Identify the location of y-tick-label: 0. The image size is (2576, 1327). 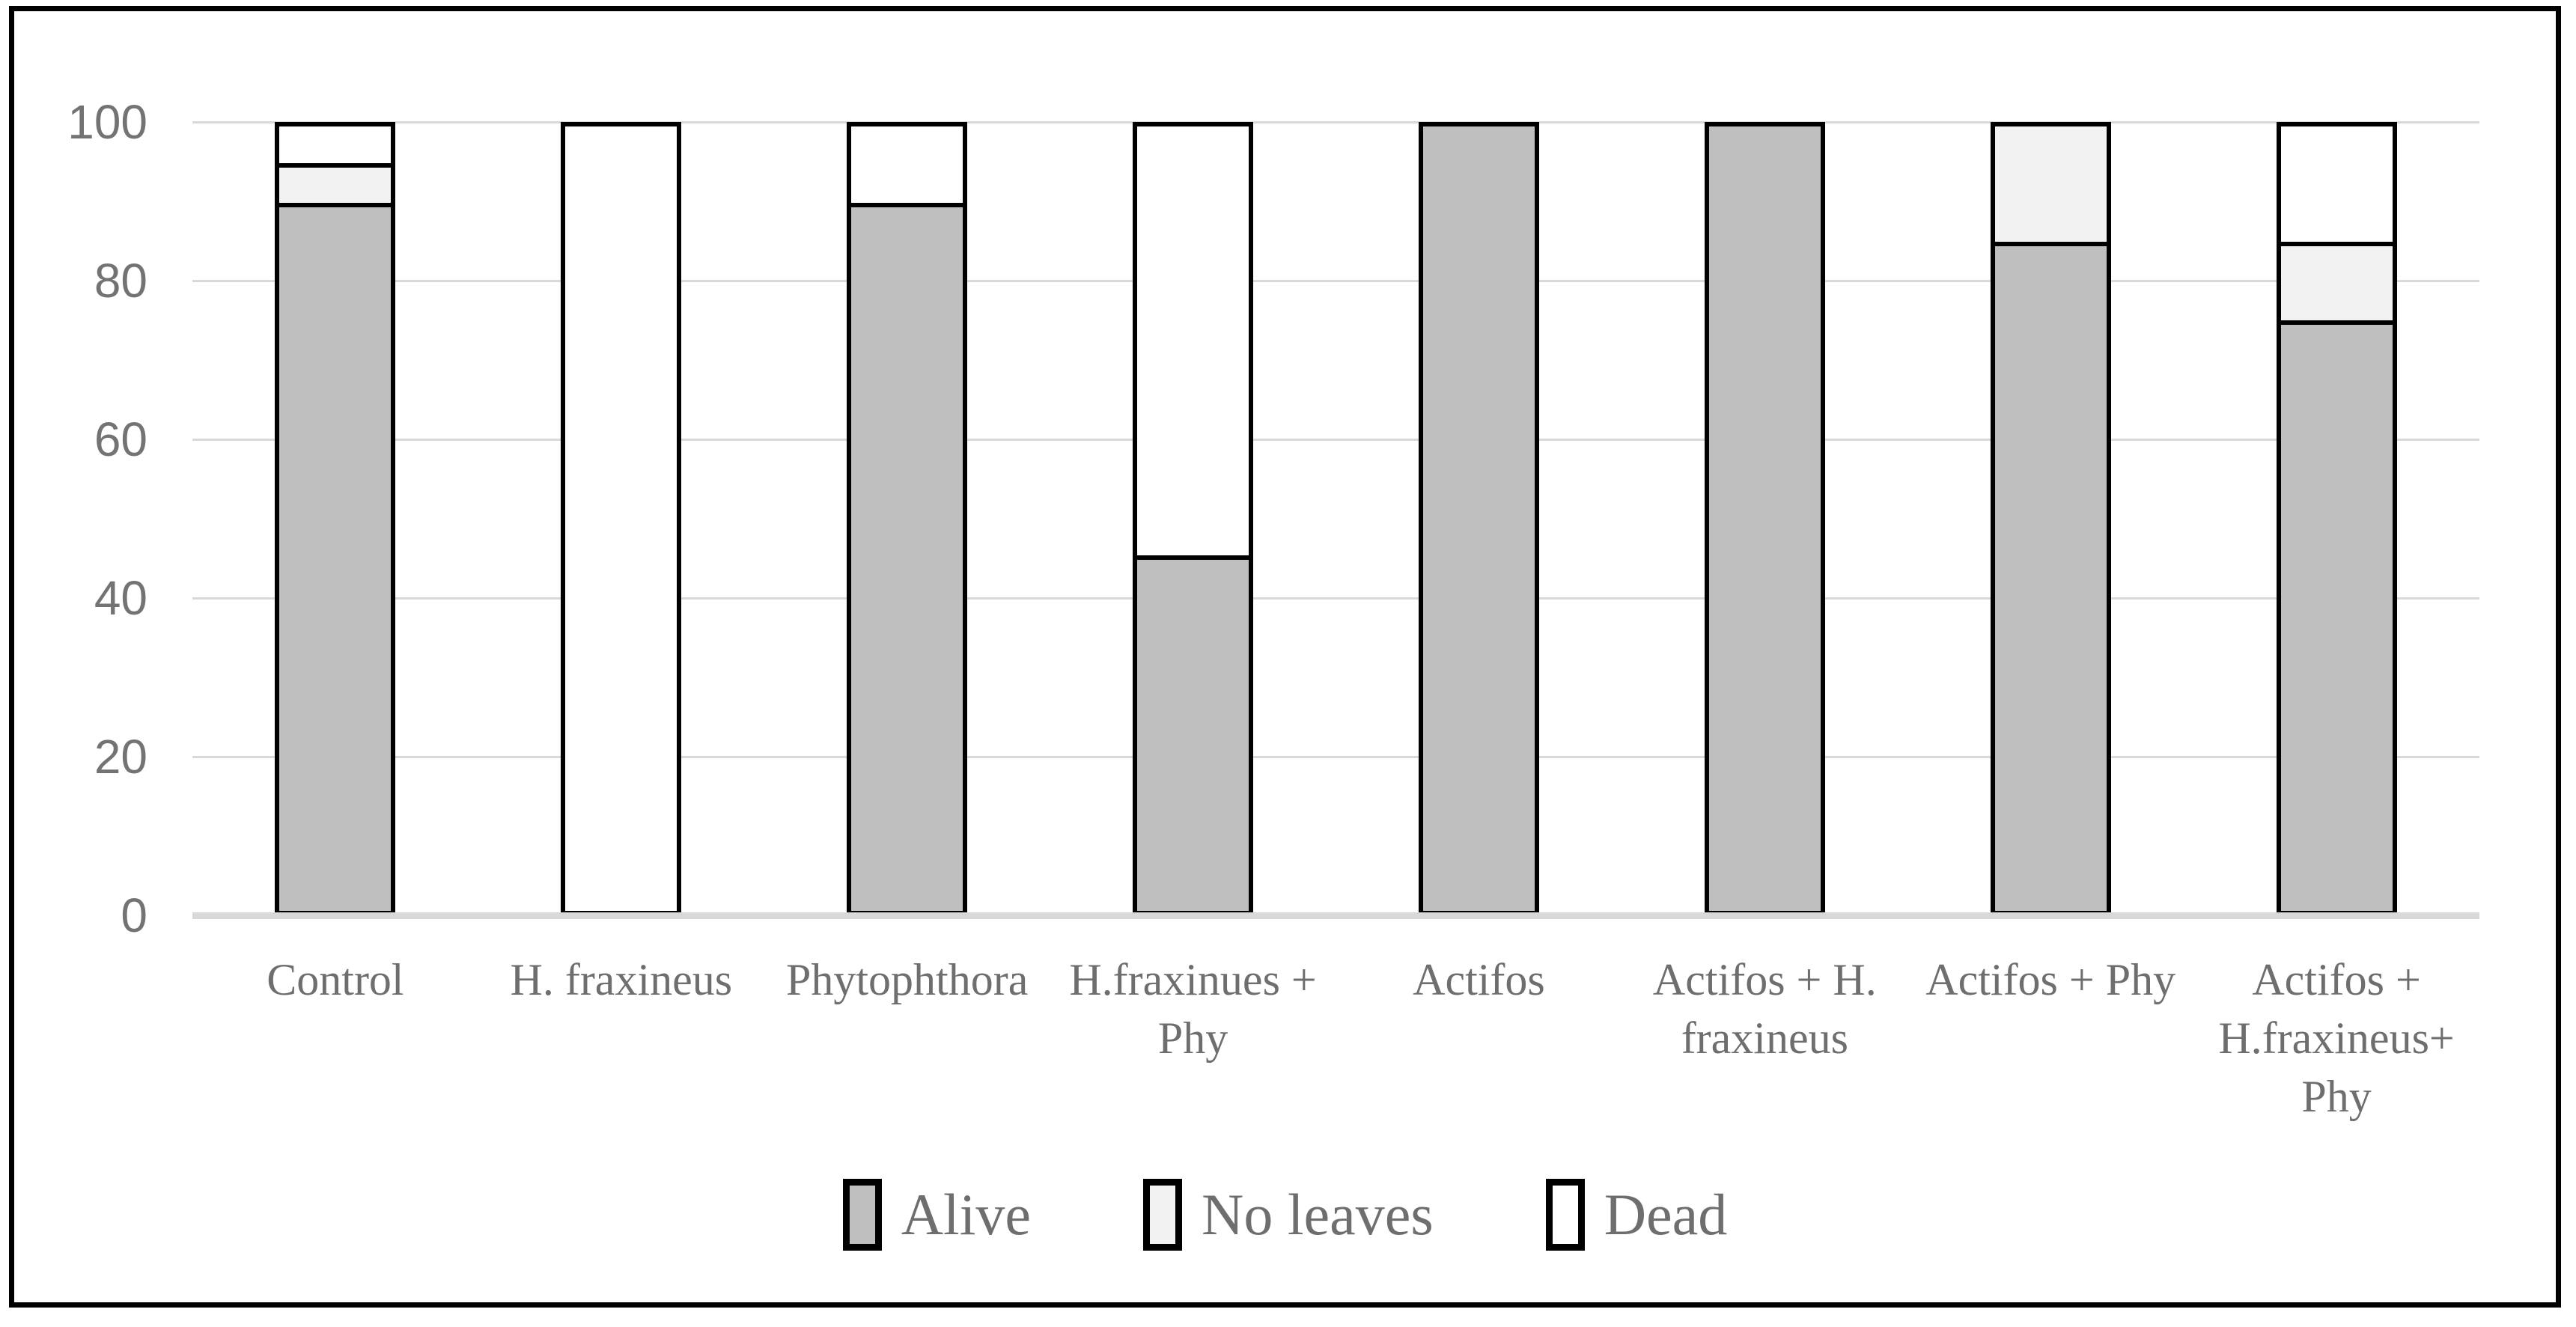
(134, 915).